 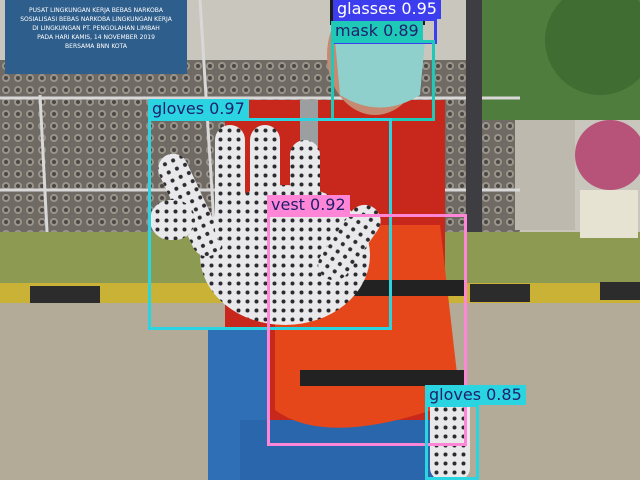 What do you see at coordinates (592, 47) in the screenshot?
I see `tree-canopy` at bounding box center [592, 47].